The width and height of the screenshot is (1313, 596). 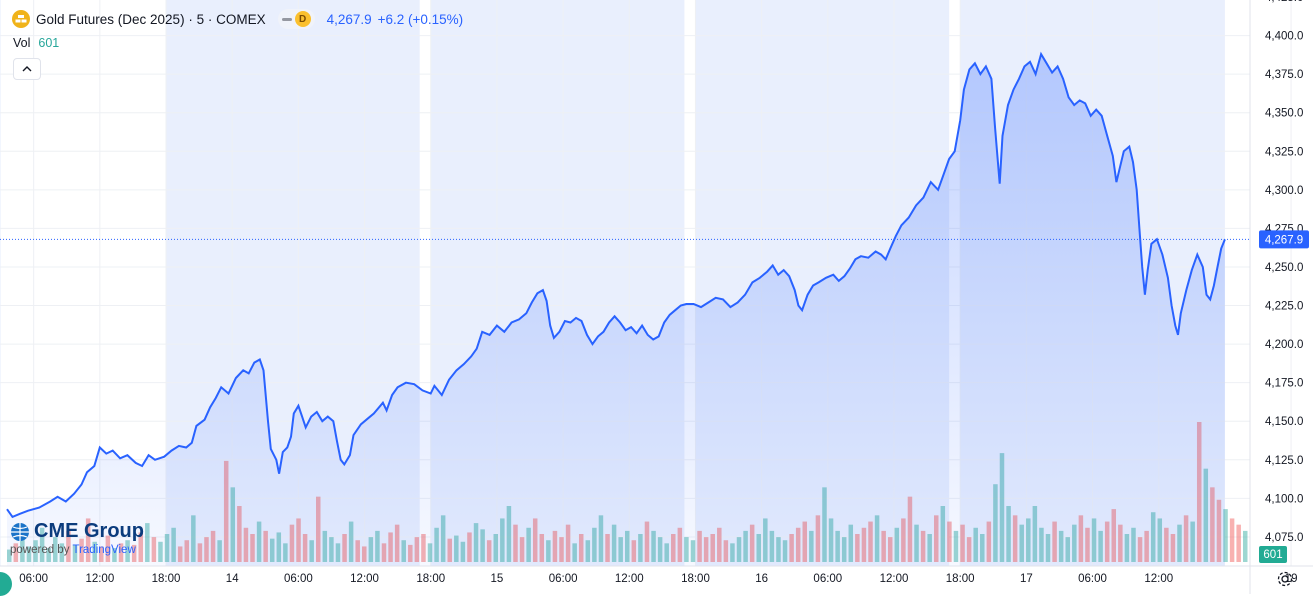 I want to click on collapse-legend-button, so click(x=27, y=69).